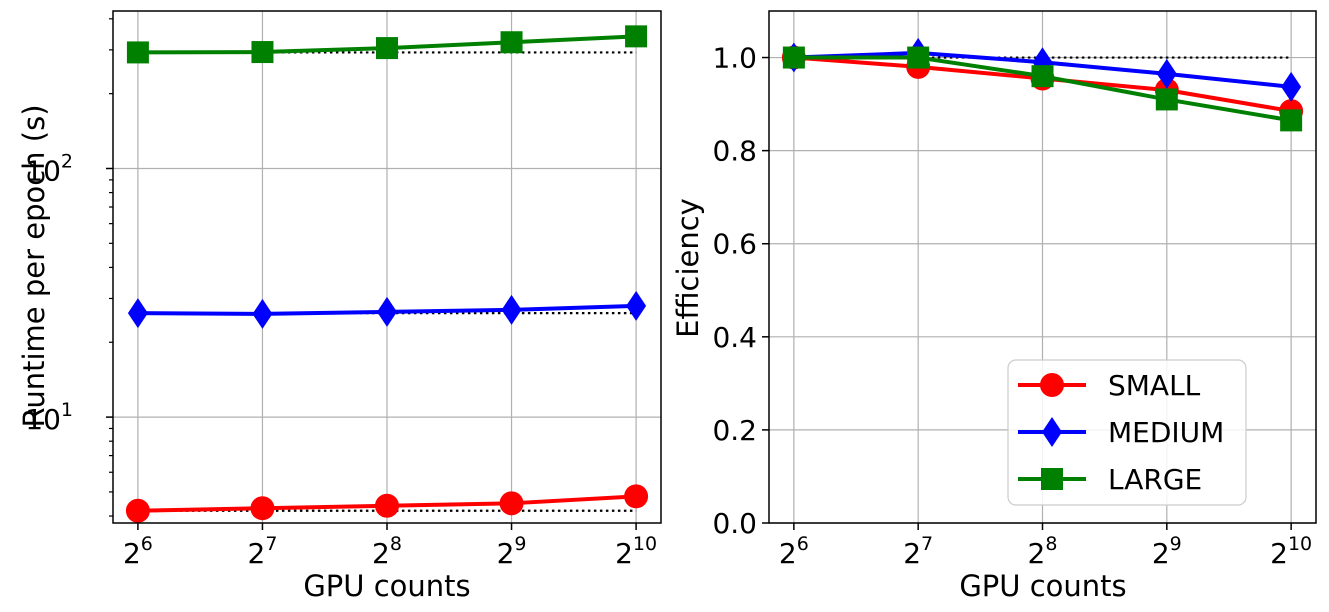 The image size is (1329, 612). I want to click on efficiency-y-axis-label: Efficiency, so click(688, 268).